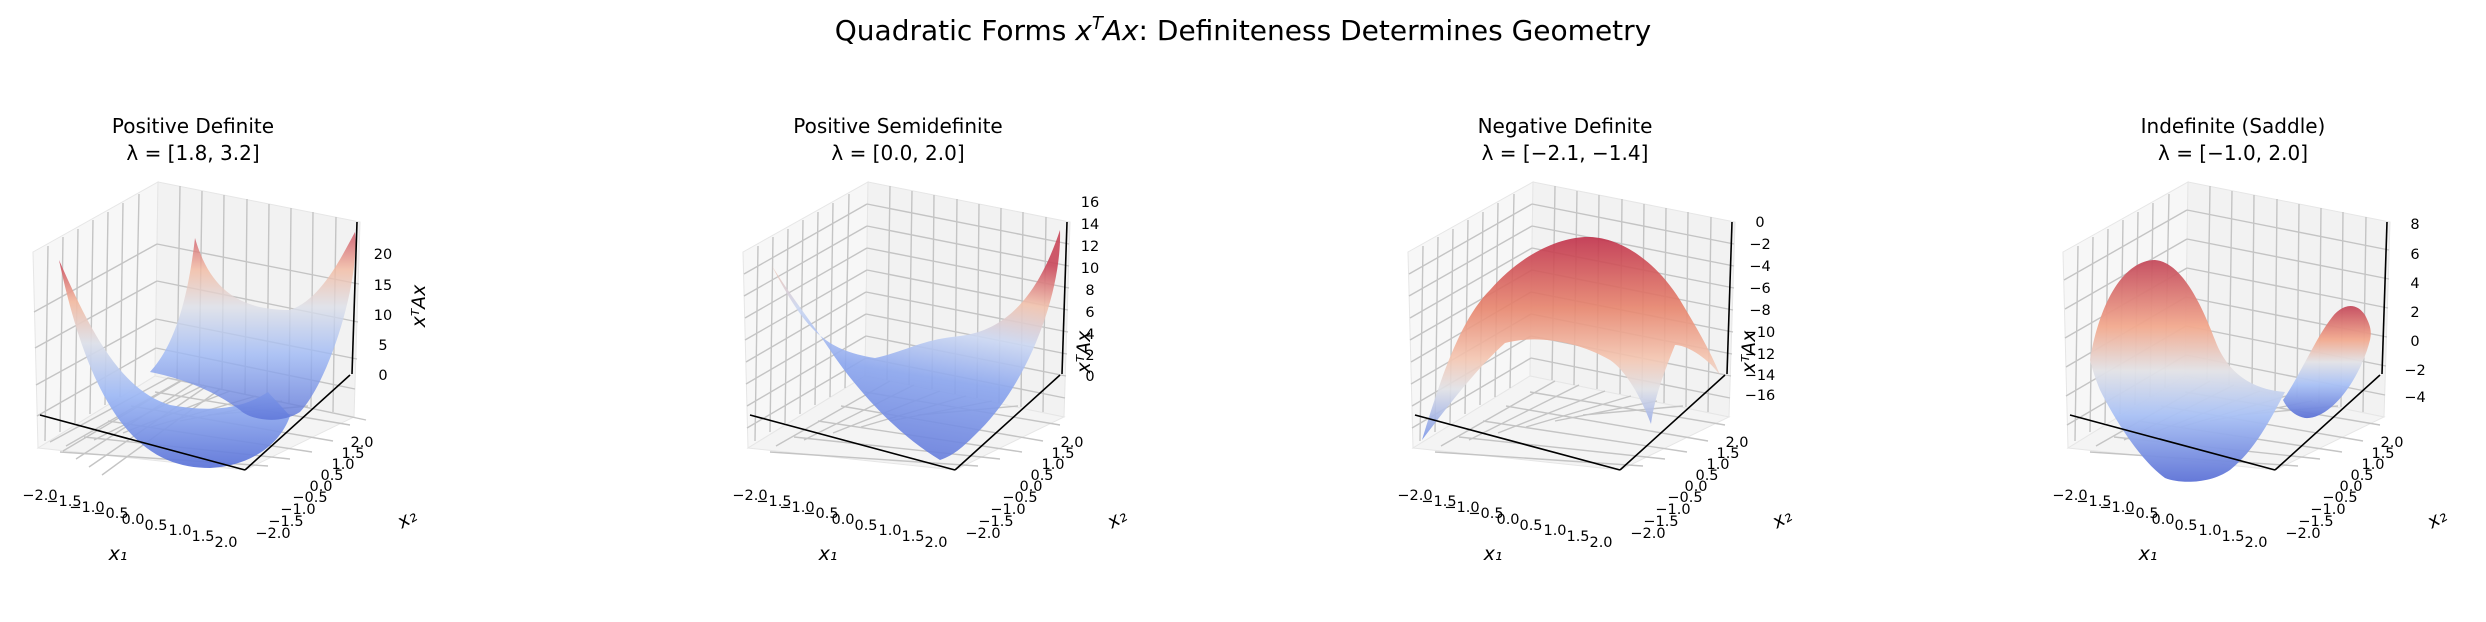 This screenshot has height=622, width=2486. I want to click on subplot-eigenvalues: λ = [0.0, 2.0], so click(897, 153).